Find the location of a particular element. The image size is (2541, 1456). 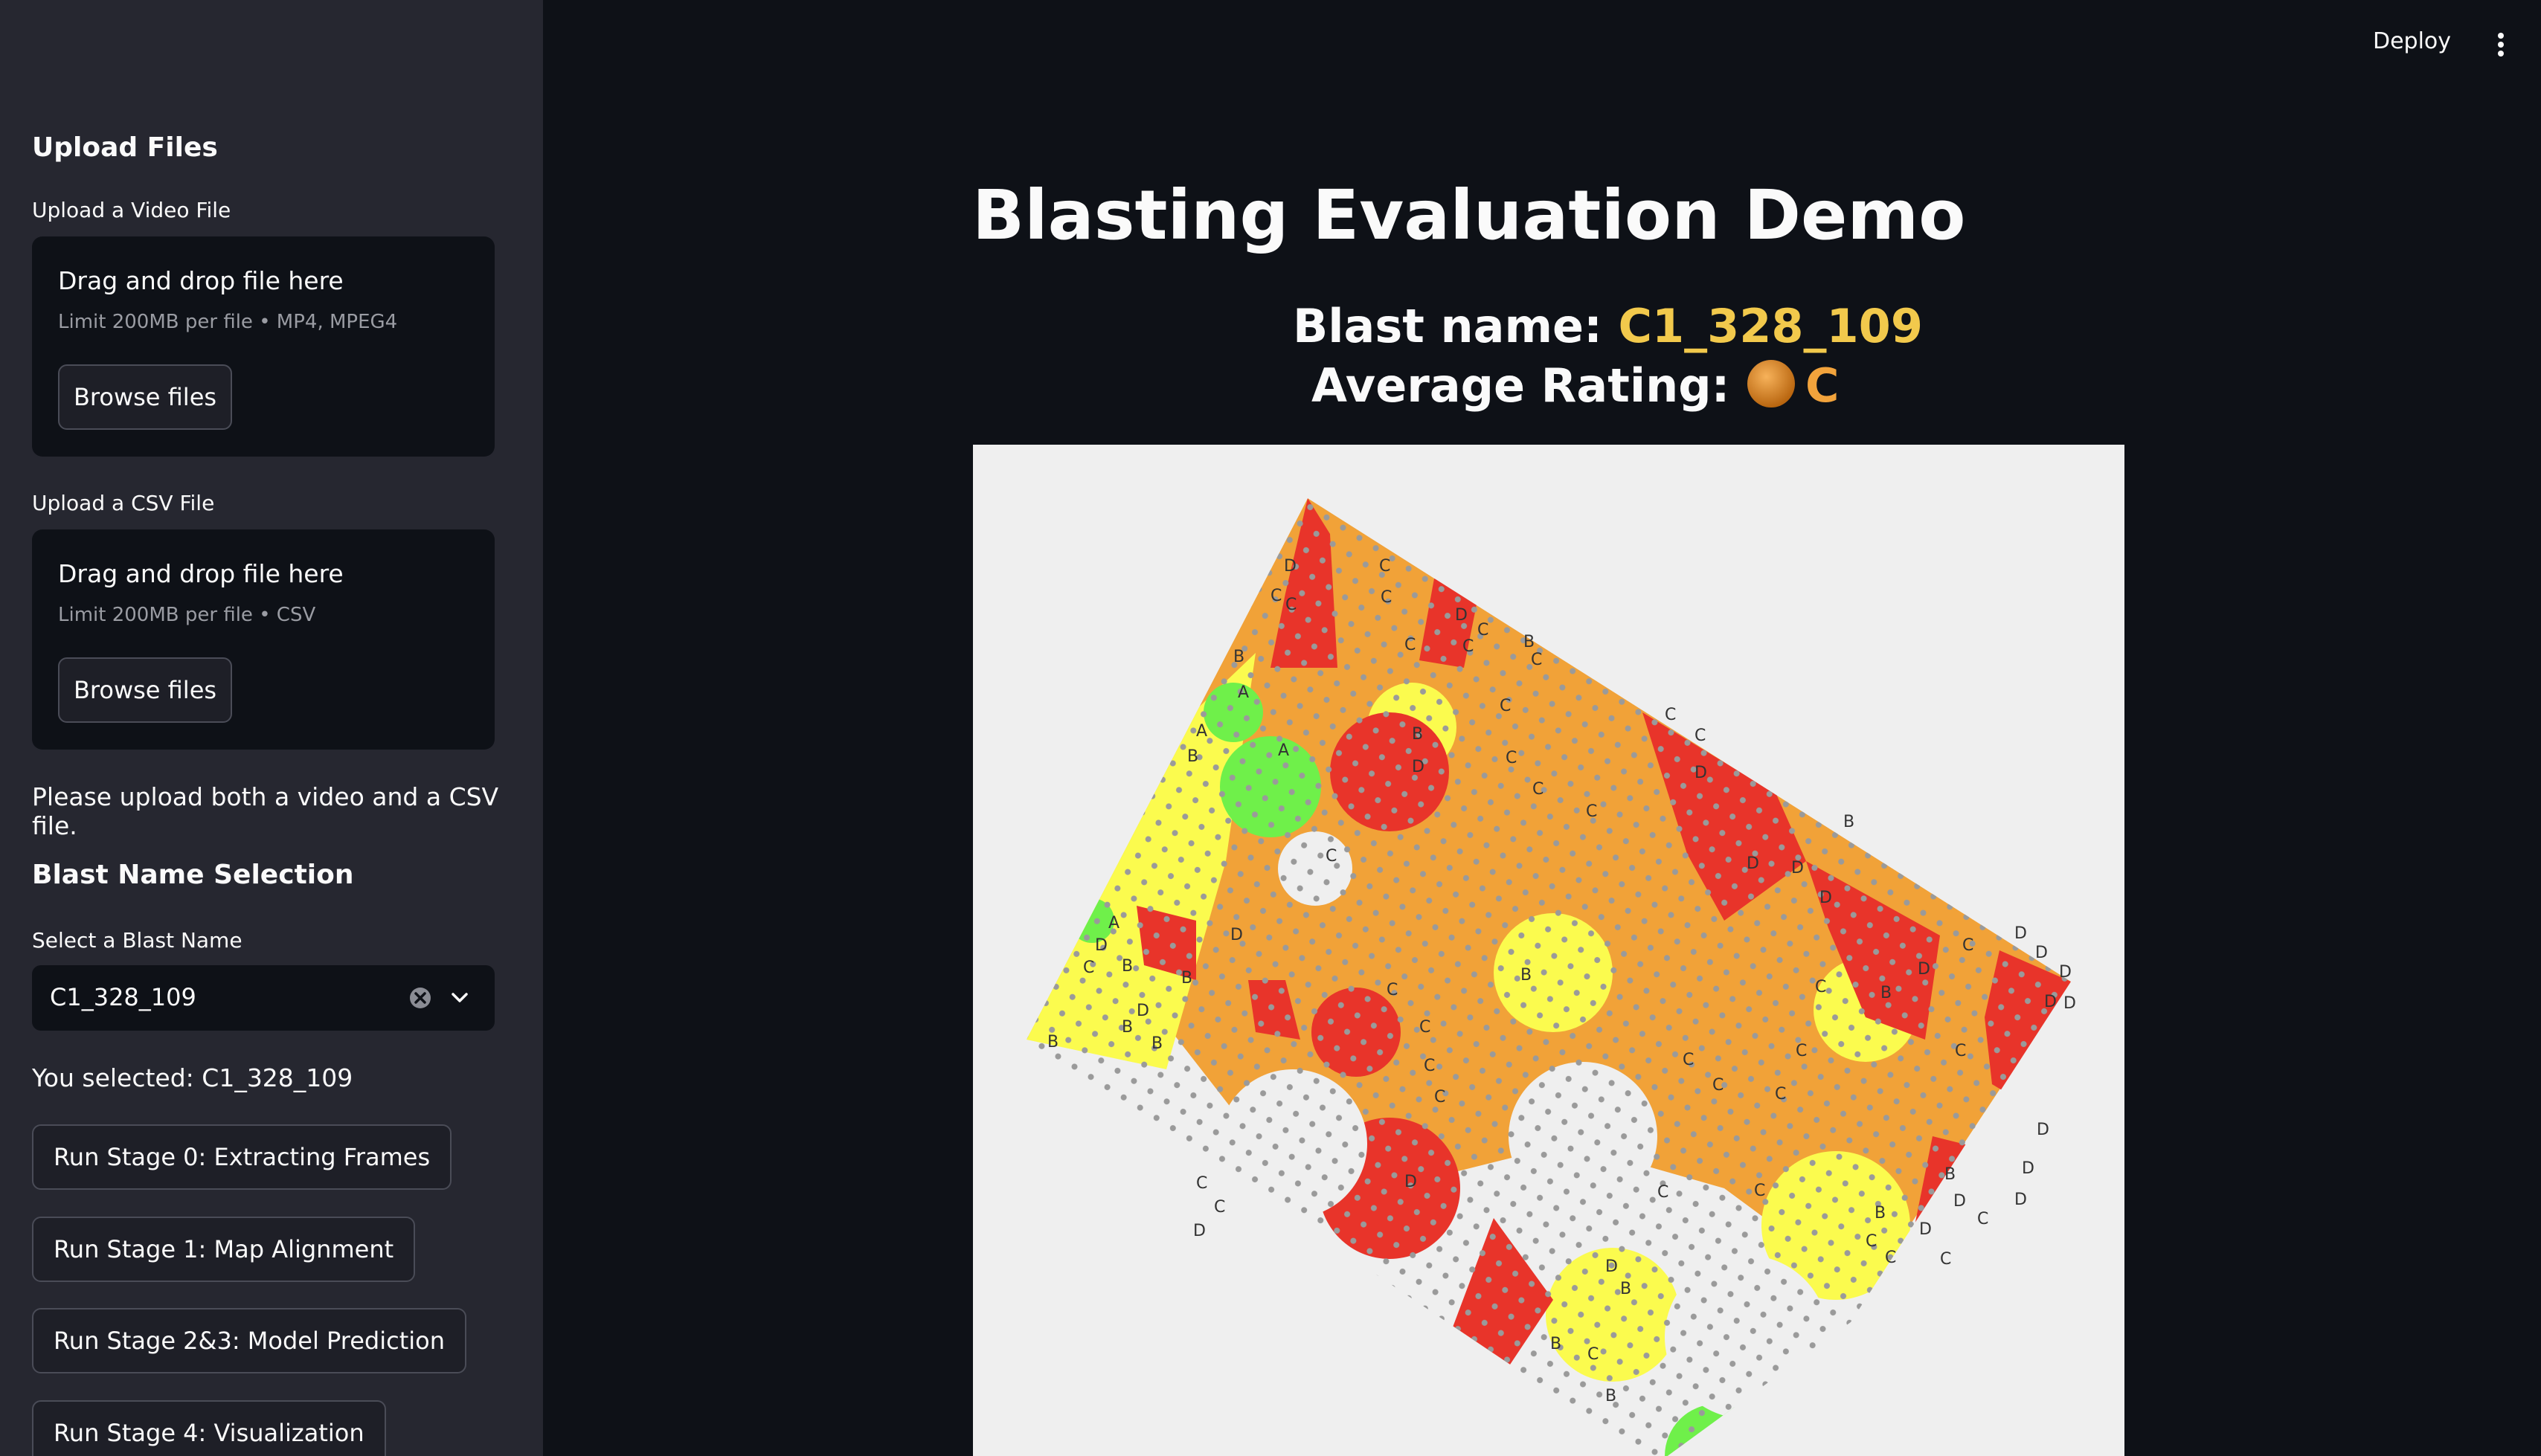

deploy-button: Deploy is located at coordinates (2412, 41).